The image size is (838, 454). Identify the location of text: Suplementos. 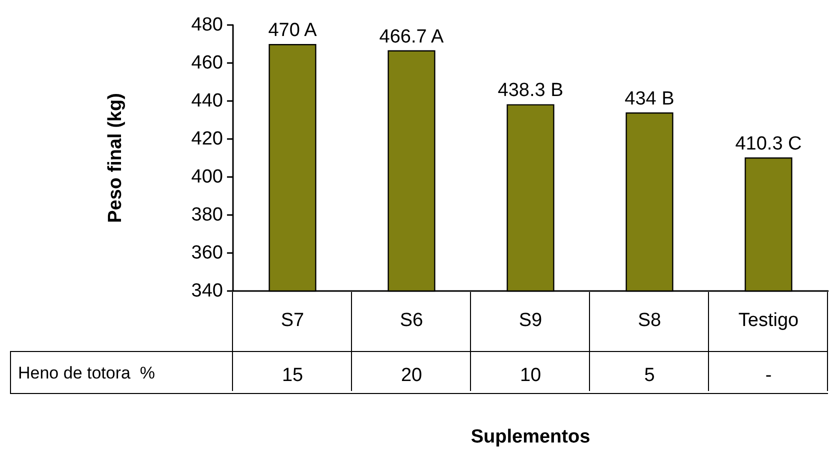
(530, 437).